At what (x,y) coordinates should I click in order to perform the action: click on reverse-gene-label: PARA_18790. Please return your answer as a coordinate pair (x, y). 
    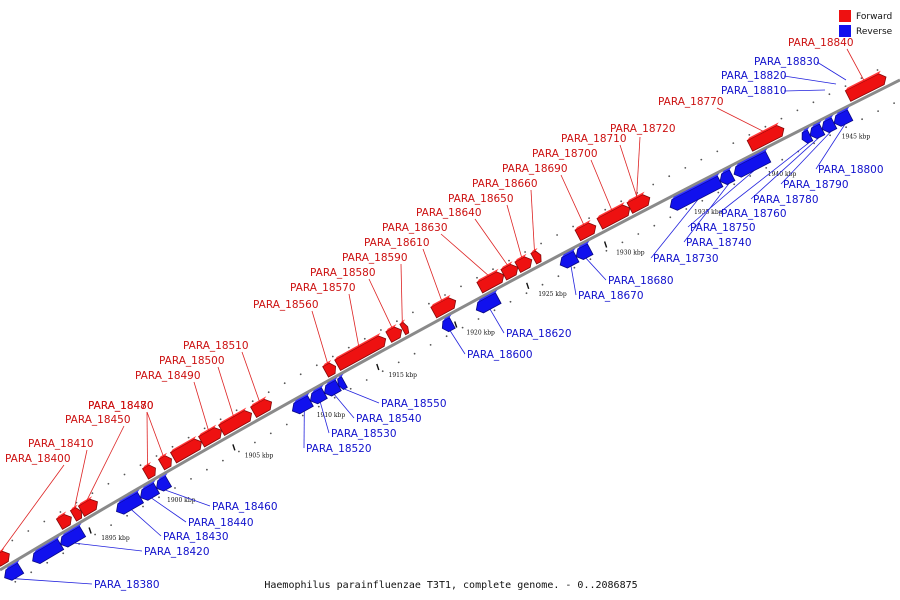
    Looking at the image, I should click on (816, 185).